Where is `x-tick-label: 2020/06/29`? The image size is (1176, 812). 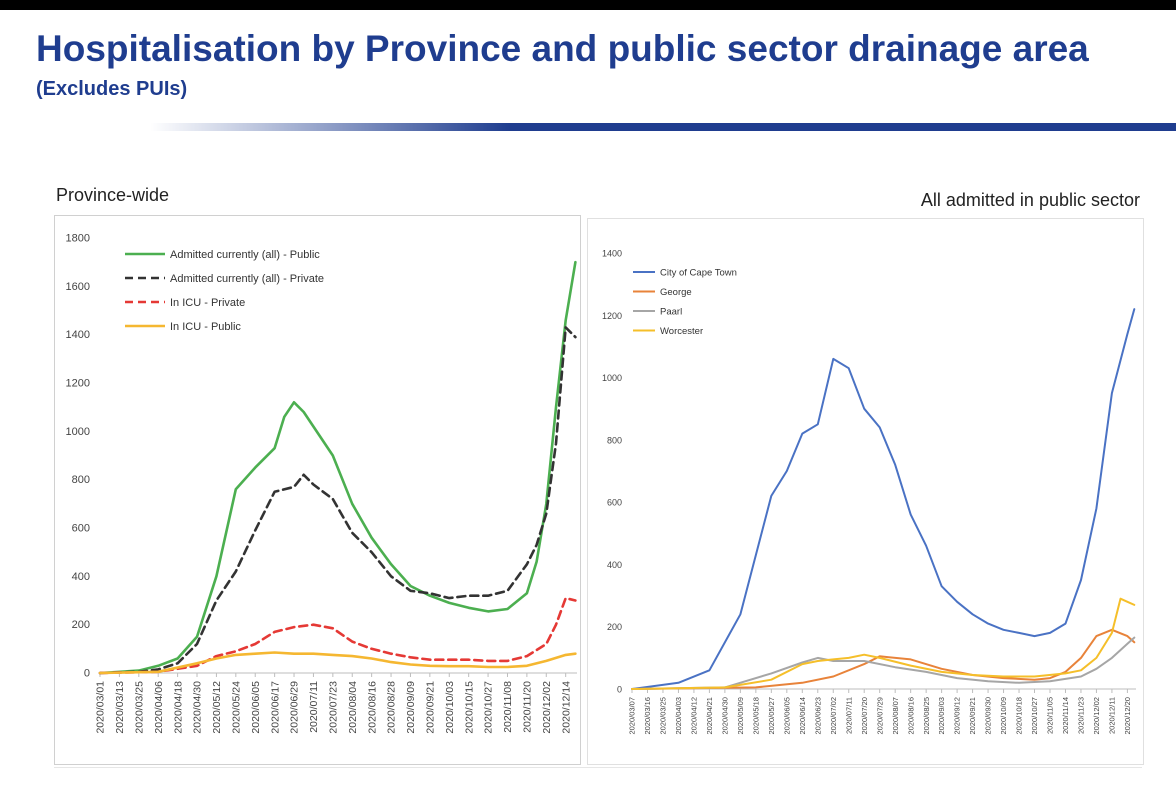 x-tick-label: 2020/06/29 is located at coordinates (295, 707).